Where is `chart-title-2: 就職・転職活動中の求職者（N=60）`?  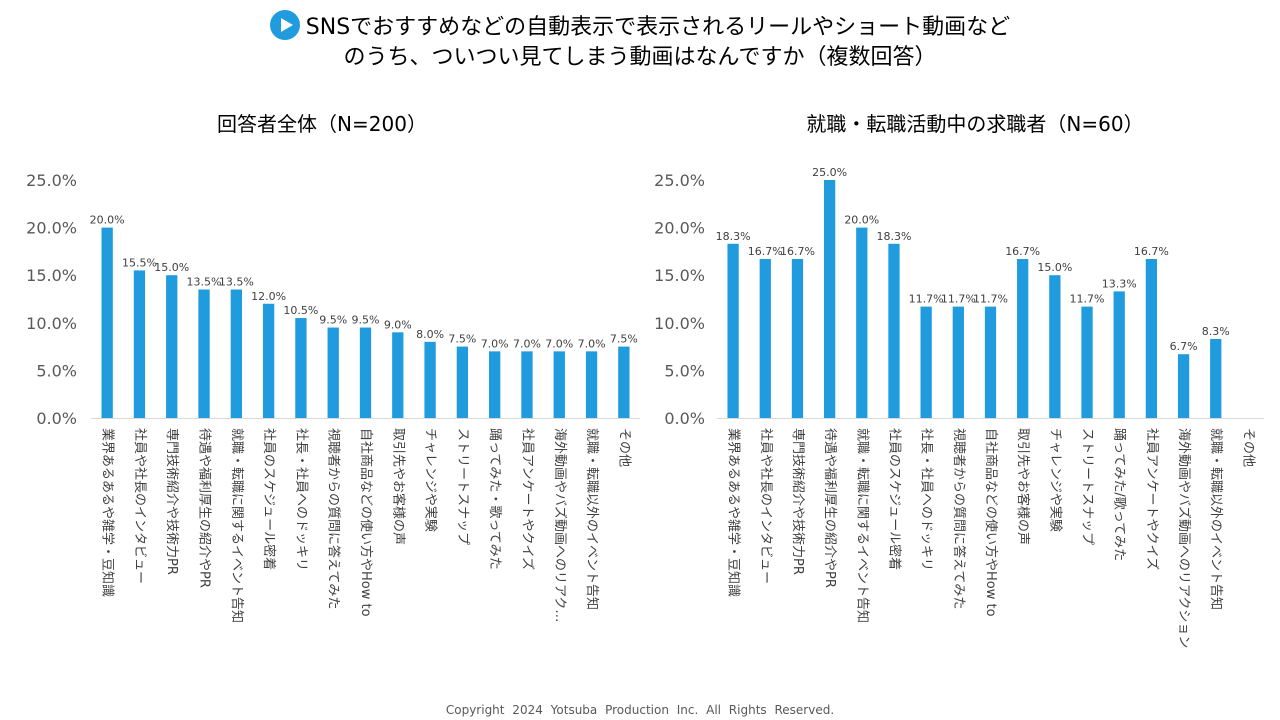
chart-title-2: 就職・転職活動中の求職者（N=60） is located at coordinates (974, 124).